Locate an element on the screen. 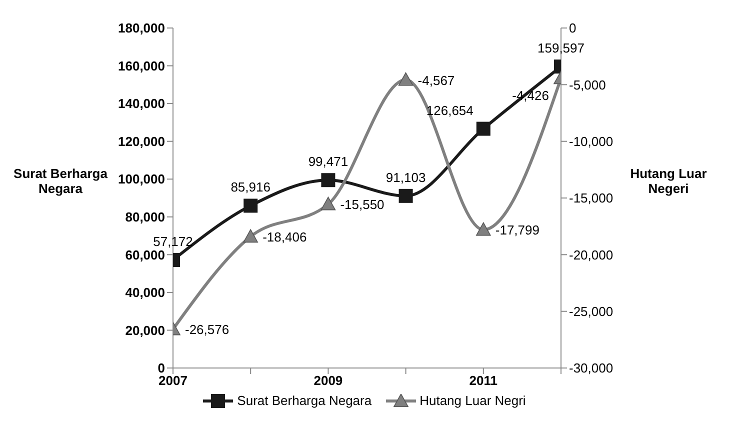  legend-label: Surat Berharga Negara is located at coordinates (304, 400).